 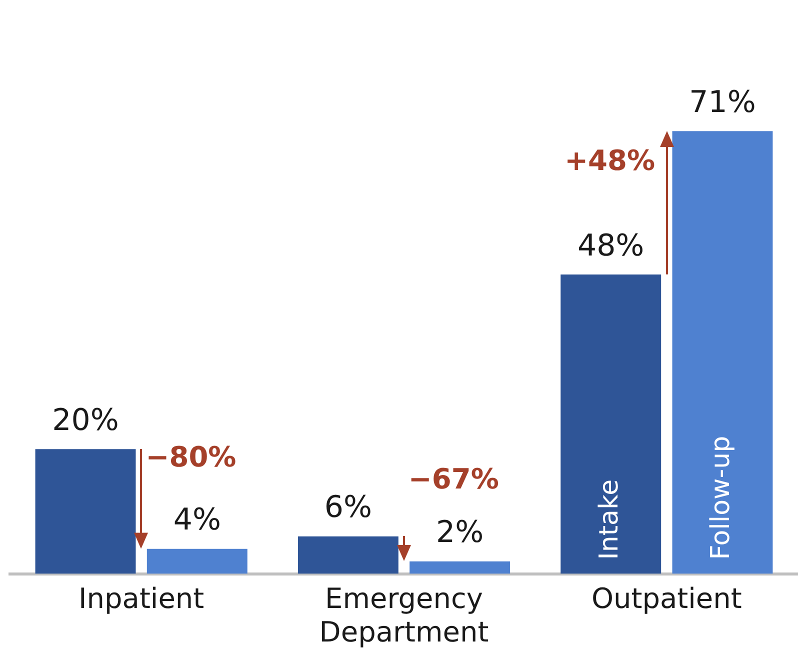 What do you see at coordinates (85, 420) in the screenshot?
I see `data-label: 20%` at bounding box center [85, 420].